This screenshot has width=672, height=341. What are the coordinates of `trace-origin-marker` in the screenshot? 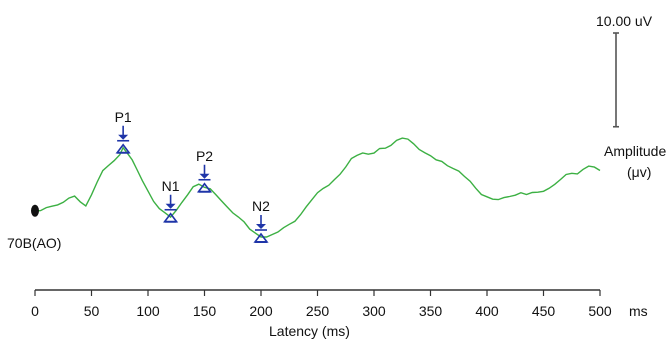 It's located at (35, 210).